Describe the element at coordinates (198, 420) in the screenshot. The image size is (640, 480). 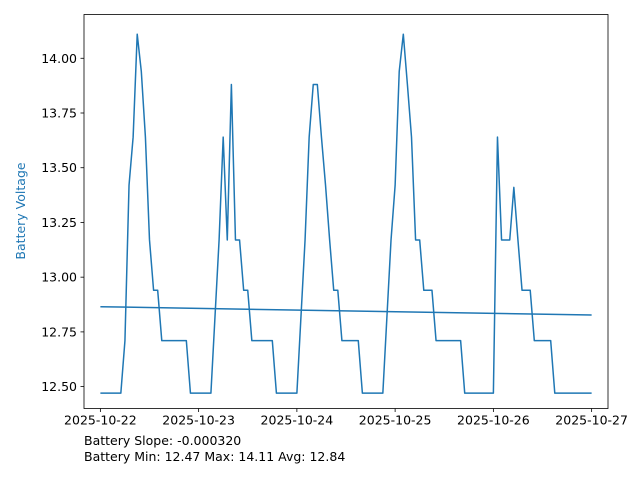
I see `x-tick-label: 2025-10-23` at that location.